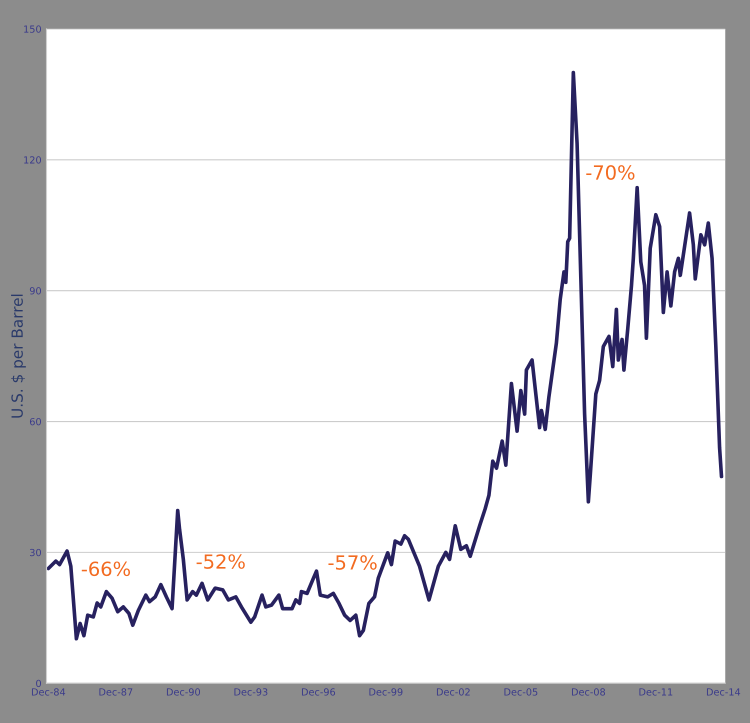  I want to click on y-tick-label: 150, so click(32, 29).